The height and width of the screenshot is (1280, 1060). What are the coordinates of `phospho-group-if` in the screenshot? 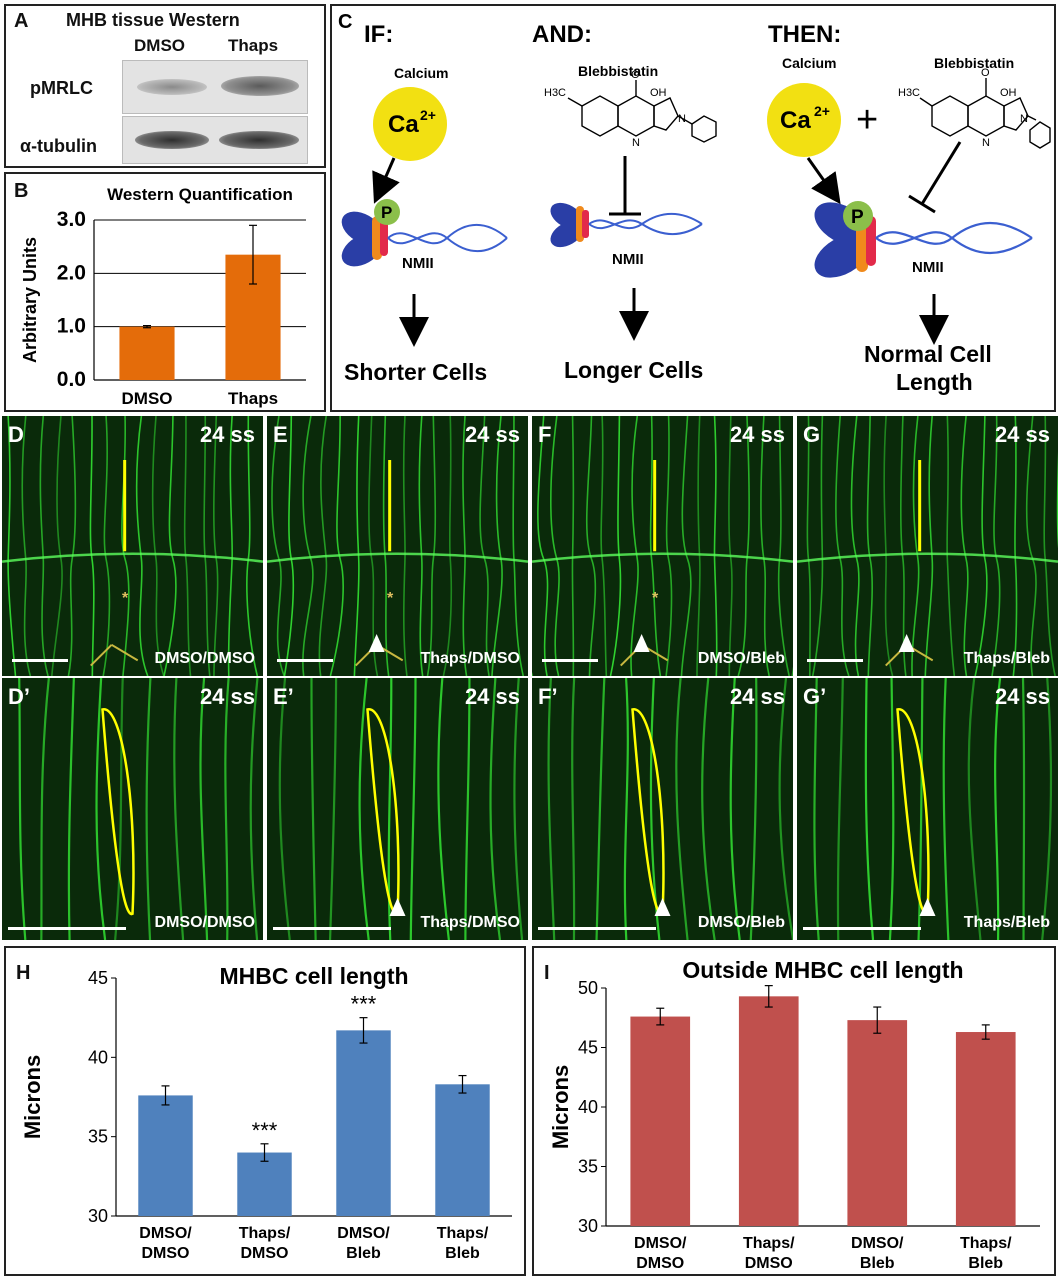 It's located at (387, 212).